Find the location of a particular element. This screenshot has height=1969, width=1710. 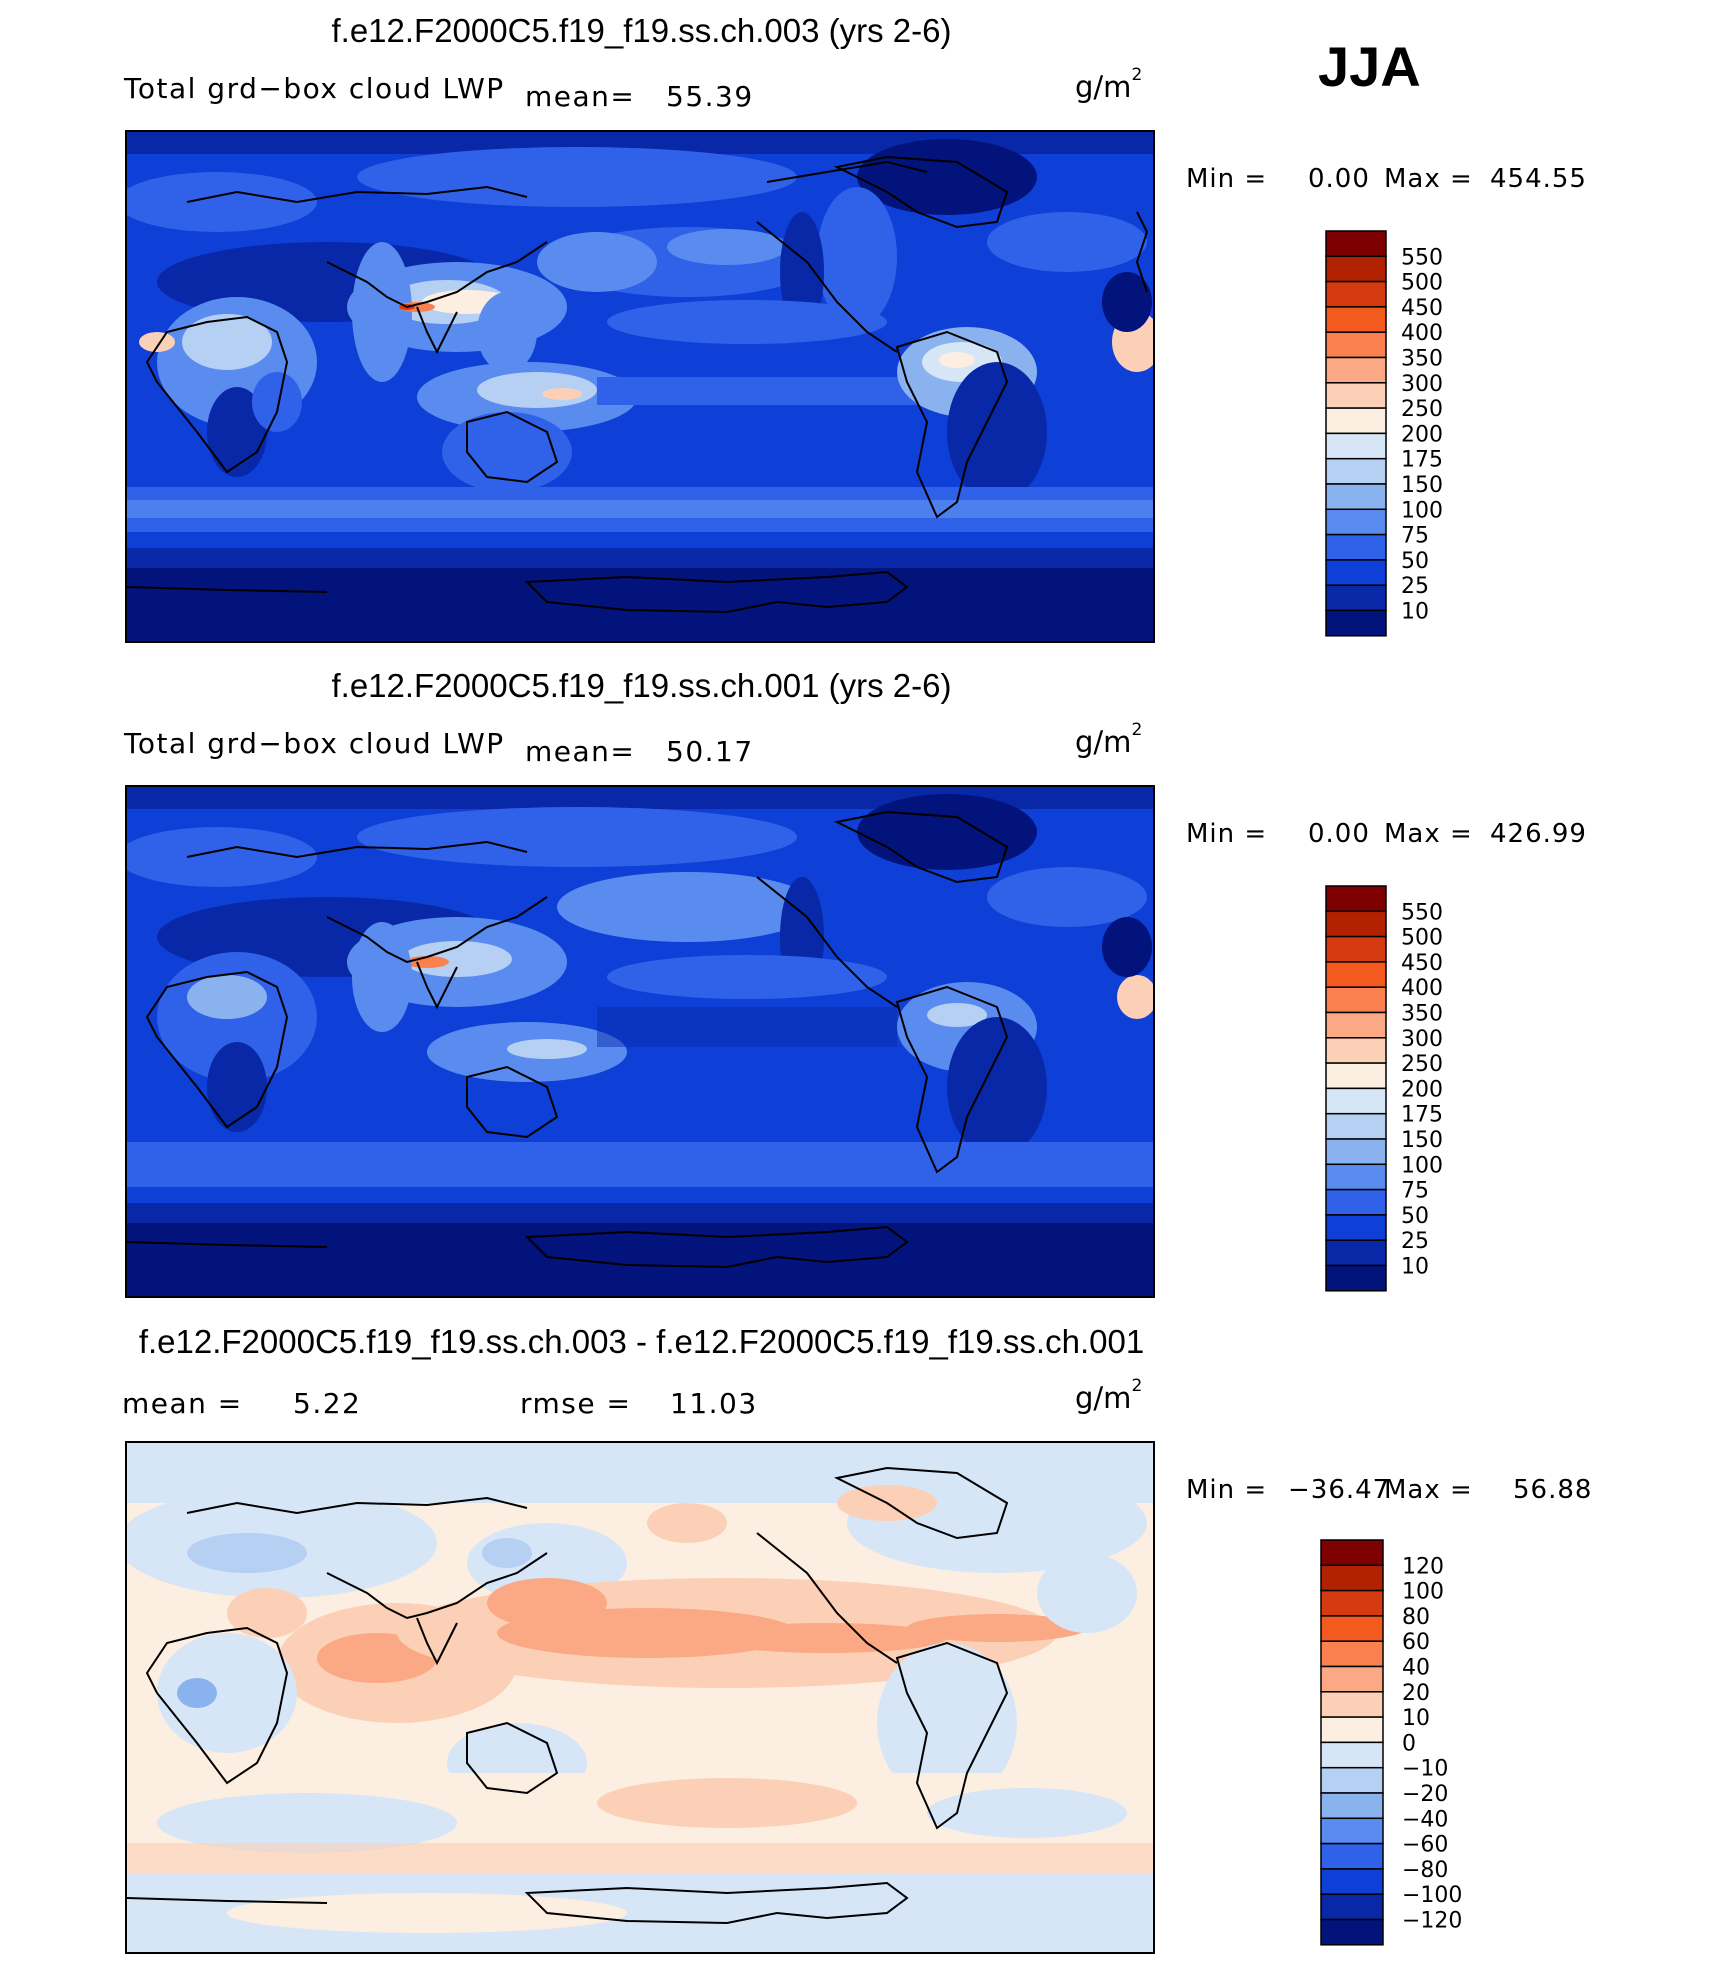

colorbar-tick-label: −80 is located at coordinates (1425, 1870).